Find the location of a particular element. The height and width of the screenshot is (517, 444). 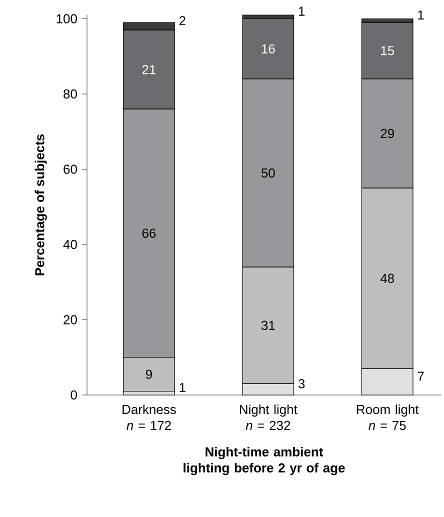

data-label: 2 is located at coordinates (182, 21).